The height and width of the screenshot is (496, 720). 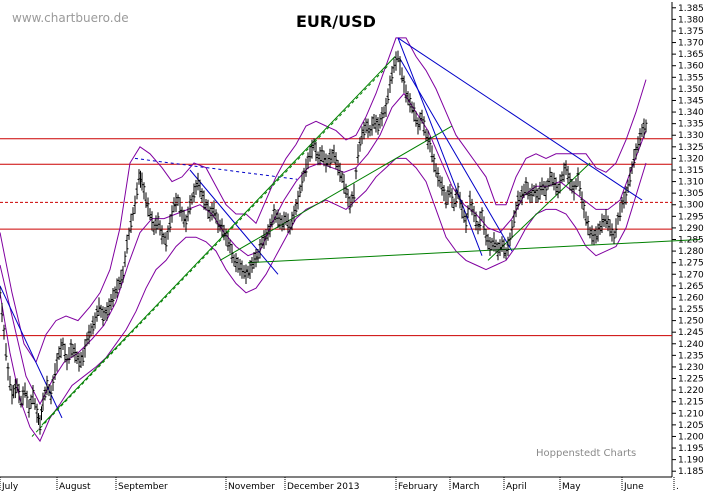 What do you see at coordinates (323, 487) in the screenshot?
I see `x-tick-label: December 2013` at bounding box center [323, 487].